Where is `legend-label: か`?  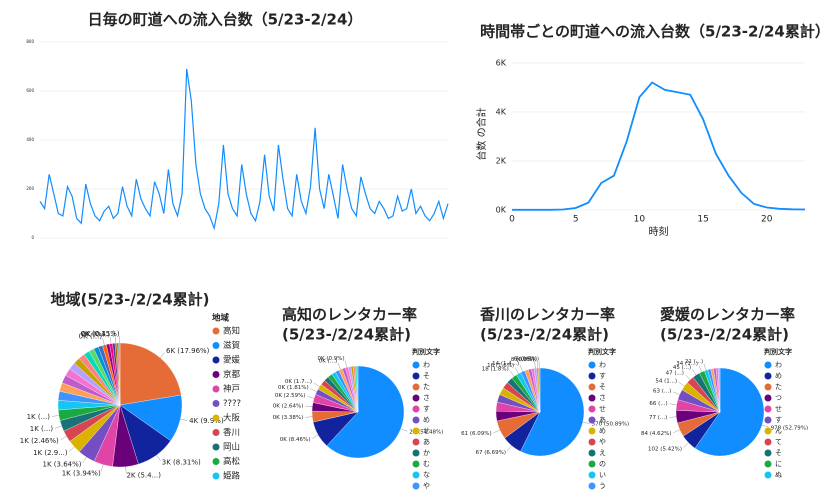 legend-label: か is located at coordinates (426, 453).